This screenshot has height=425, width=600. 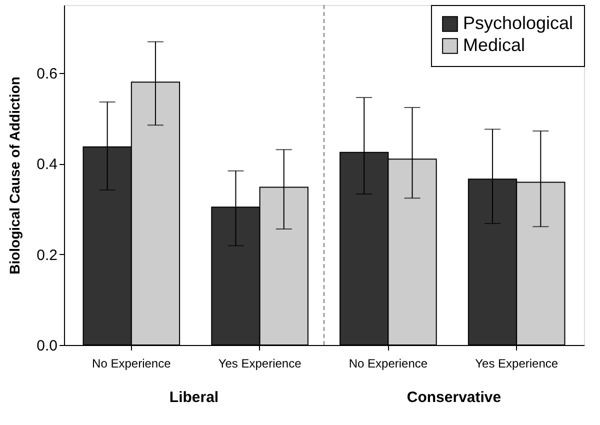 What do you see at coordinates (518, 23) in the screenshot?
I see `legend-label: Psychological` at bounding box center [518, 23].